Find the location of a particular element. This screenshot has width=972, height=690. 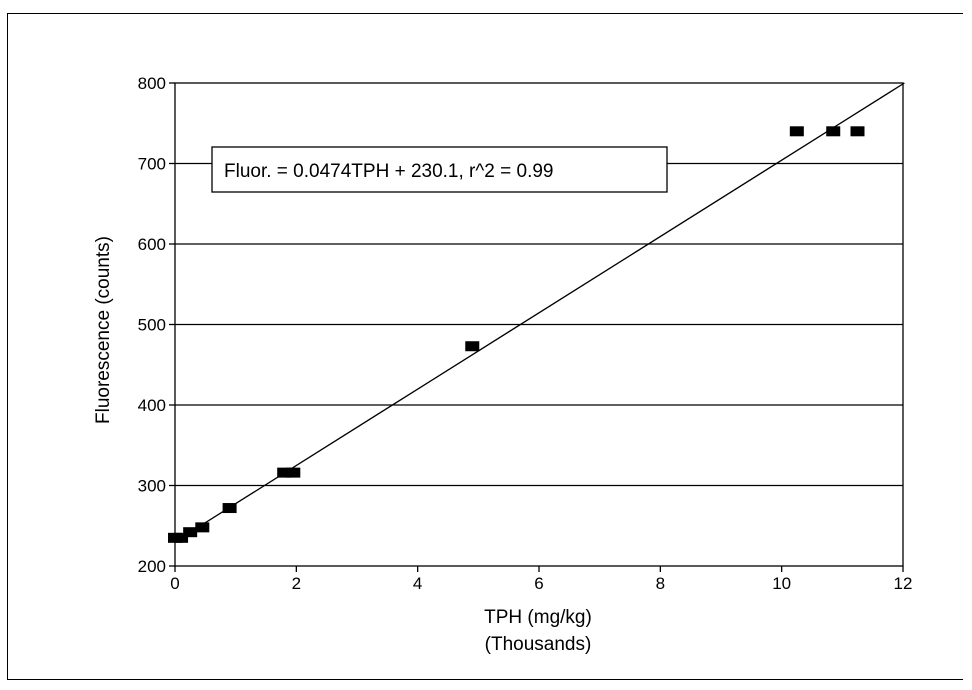

x-tick-label: 8 is located at coordinates (660, 583).